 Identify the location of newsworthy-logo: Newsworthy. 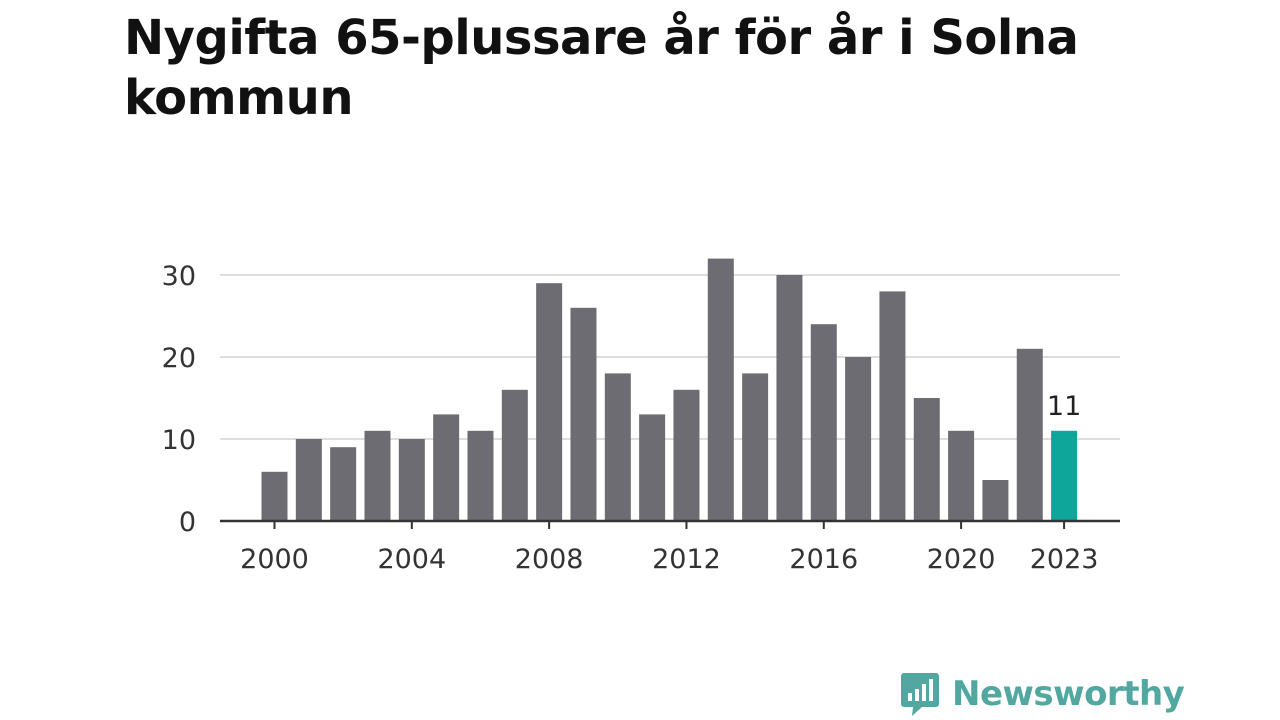
(1042, 694).